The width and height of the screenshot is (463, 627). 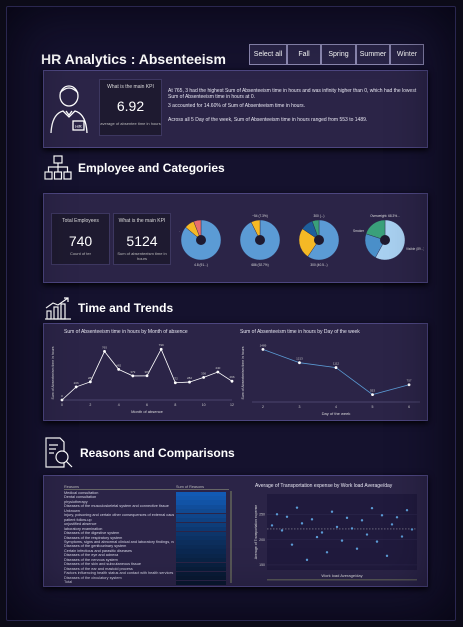 I want to click on data-label: 0, so click(x=62, y=396).